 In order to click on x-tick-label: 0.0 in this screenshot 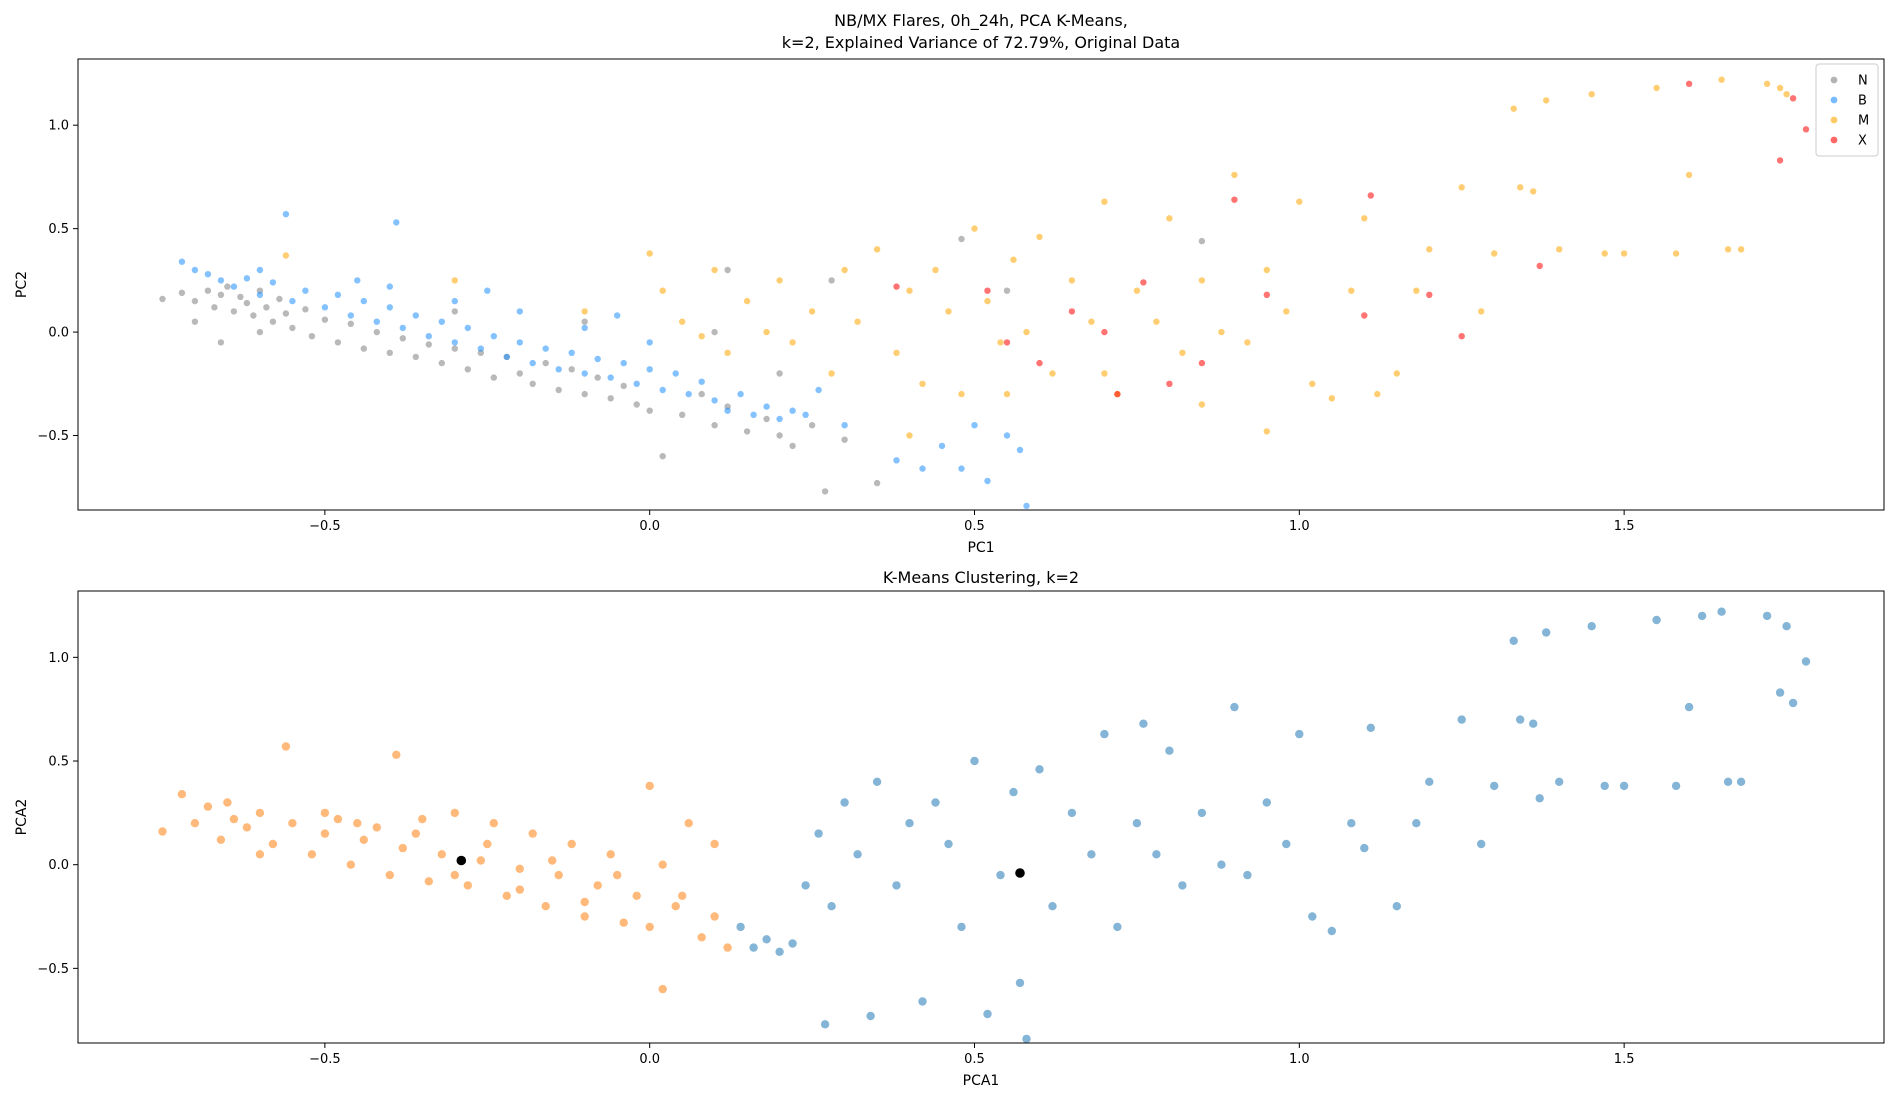, I will do `click(649, 526)`.